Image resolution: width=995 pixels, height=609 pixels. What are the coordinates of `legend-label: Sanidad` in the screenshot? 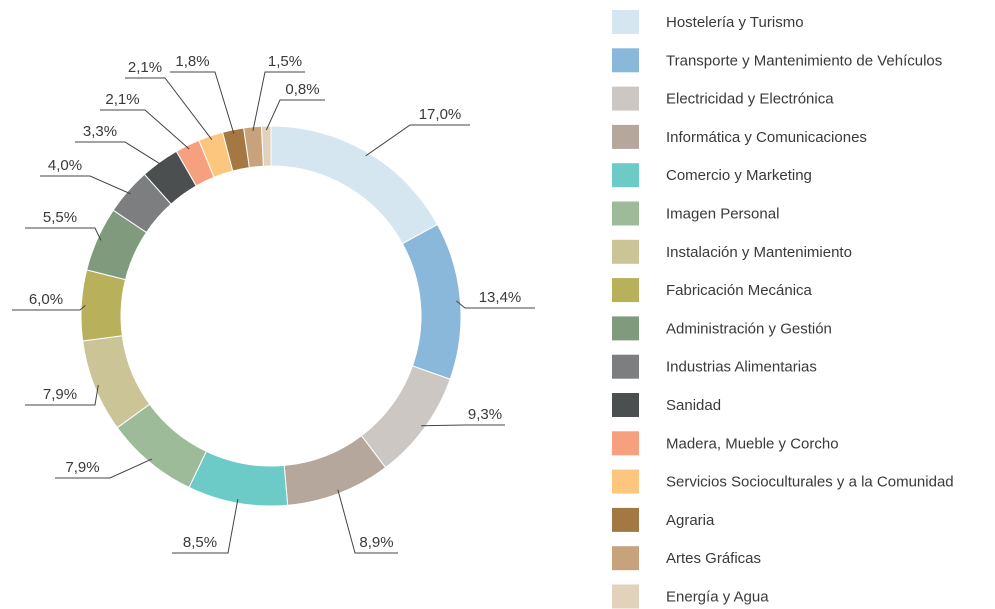 It's located at (693, 405).